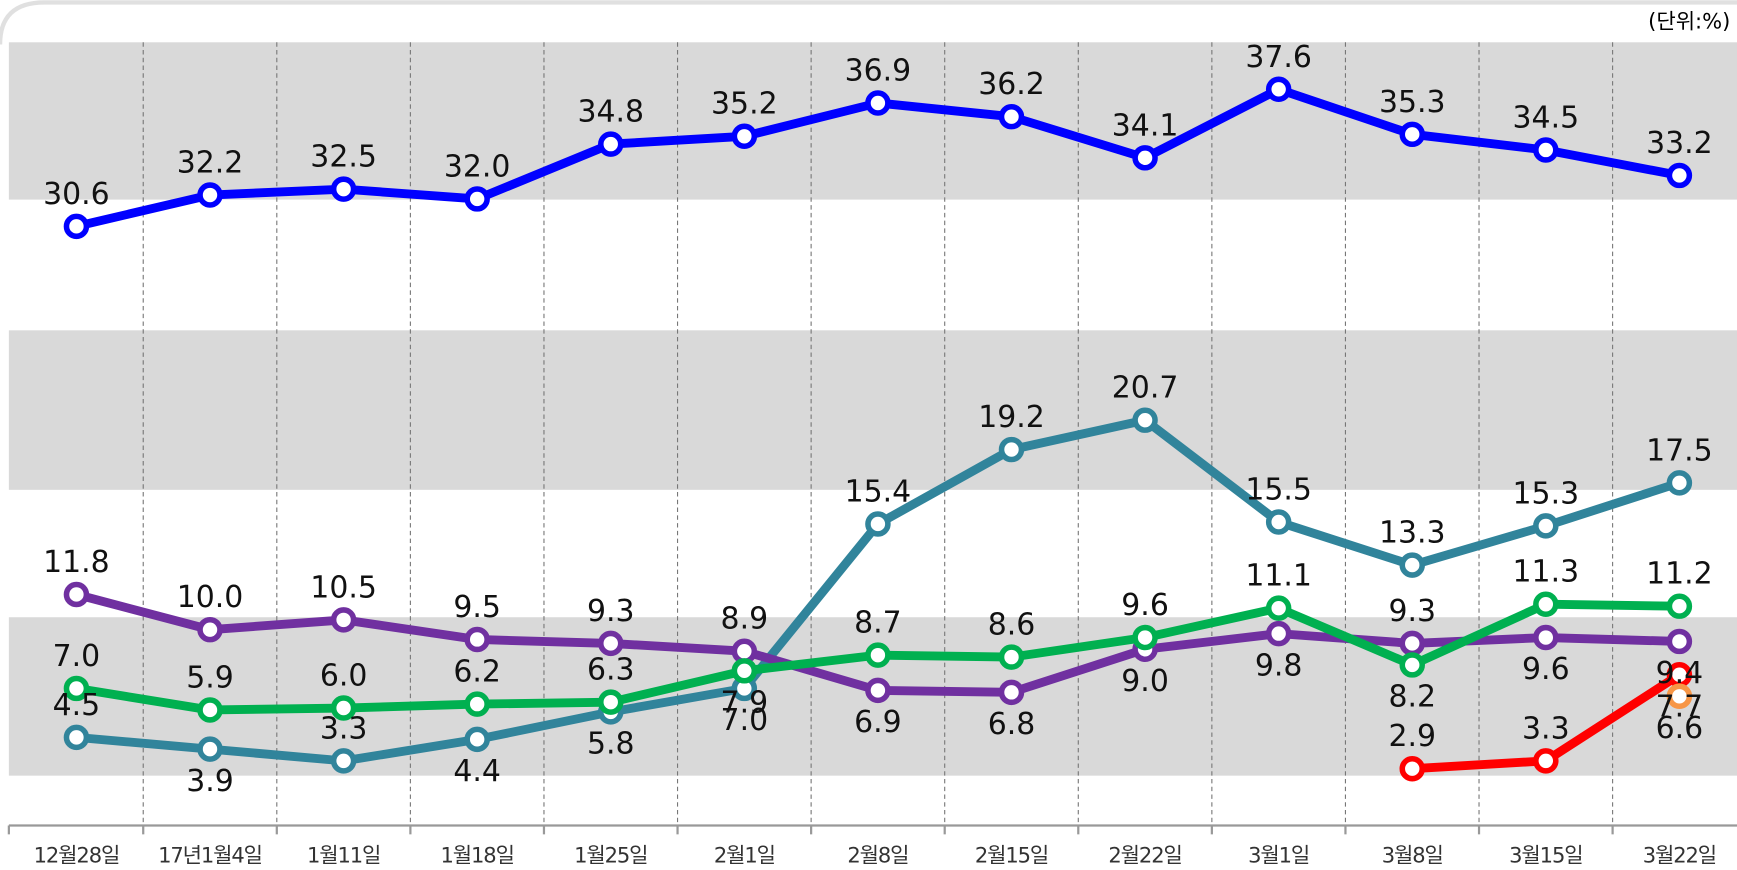  What do you see at coordinates (76, 194) in the screenshot?
I see `data-label: 30.6` at bounding box center [76, 194].